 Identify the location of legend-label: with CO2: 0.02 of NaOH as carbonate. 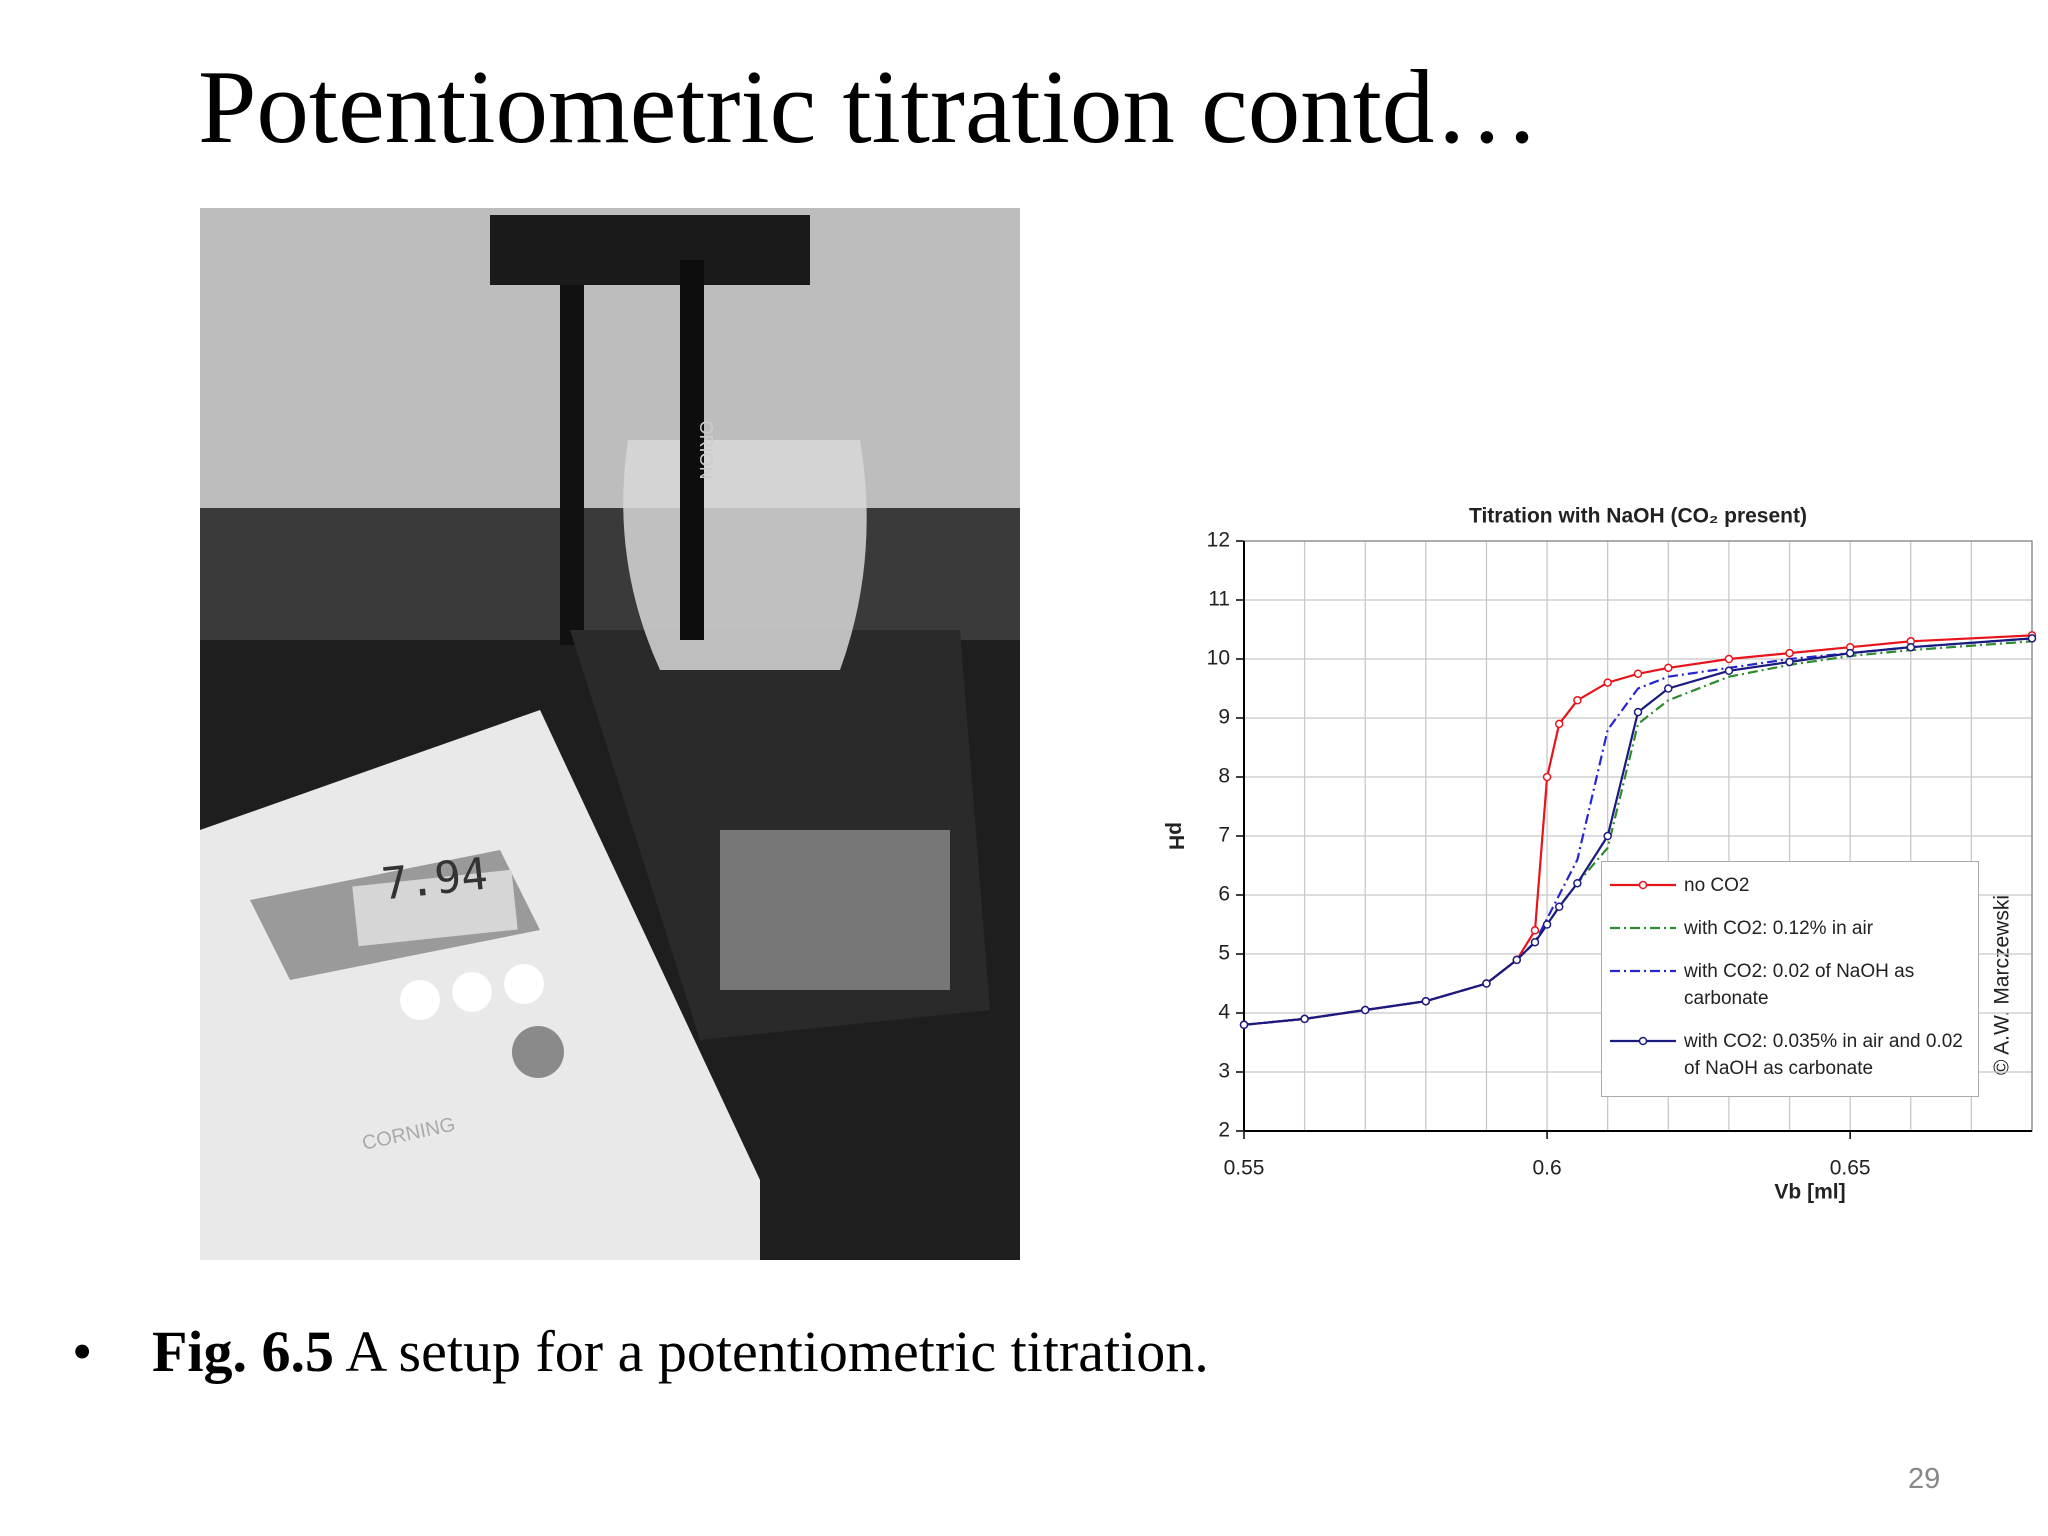
(1799, 985).